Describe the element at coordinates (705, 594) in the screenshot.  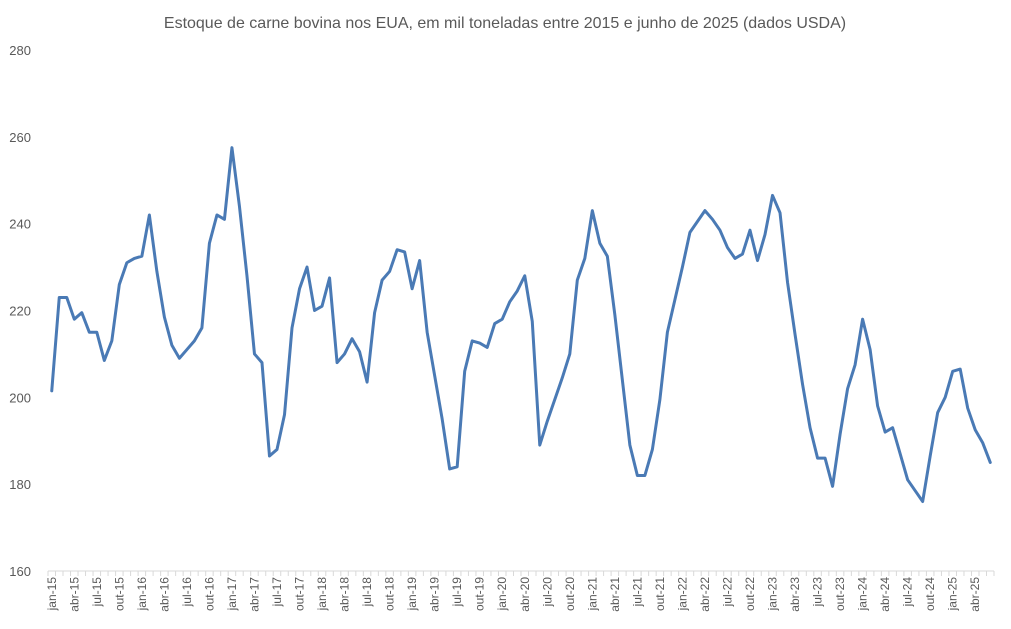
I see `x-tick-label: abr-22` at that location.